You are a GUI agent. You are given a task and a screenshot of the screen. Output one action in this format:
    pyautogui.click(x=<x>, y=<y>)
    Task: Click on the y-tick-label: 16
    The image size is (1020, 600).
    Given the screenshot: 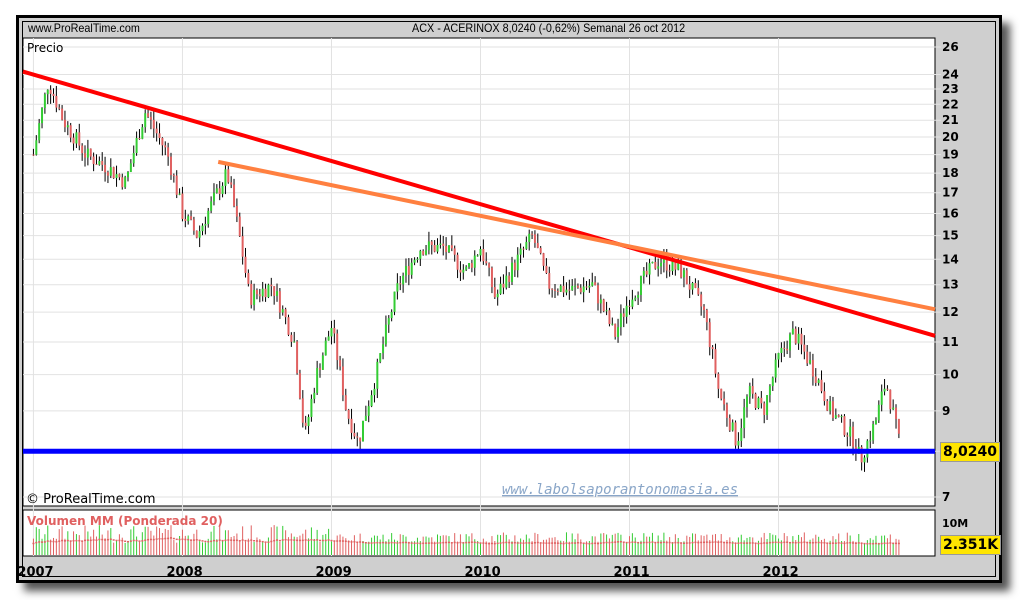 What is the action you would take?
    pyautogui.click(x=950, y=213)
    